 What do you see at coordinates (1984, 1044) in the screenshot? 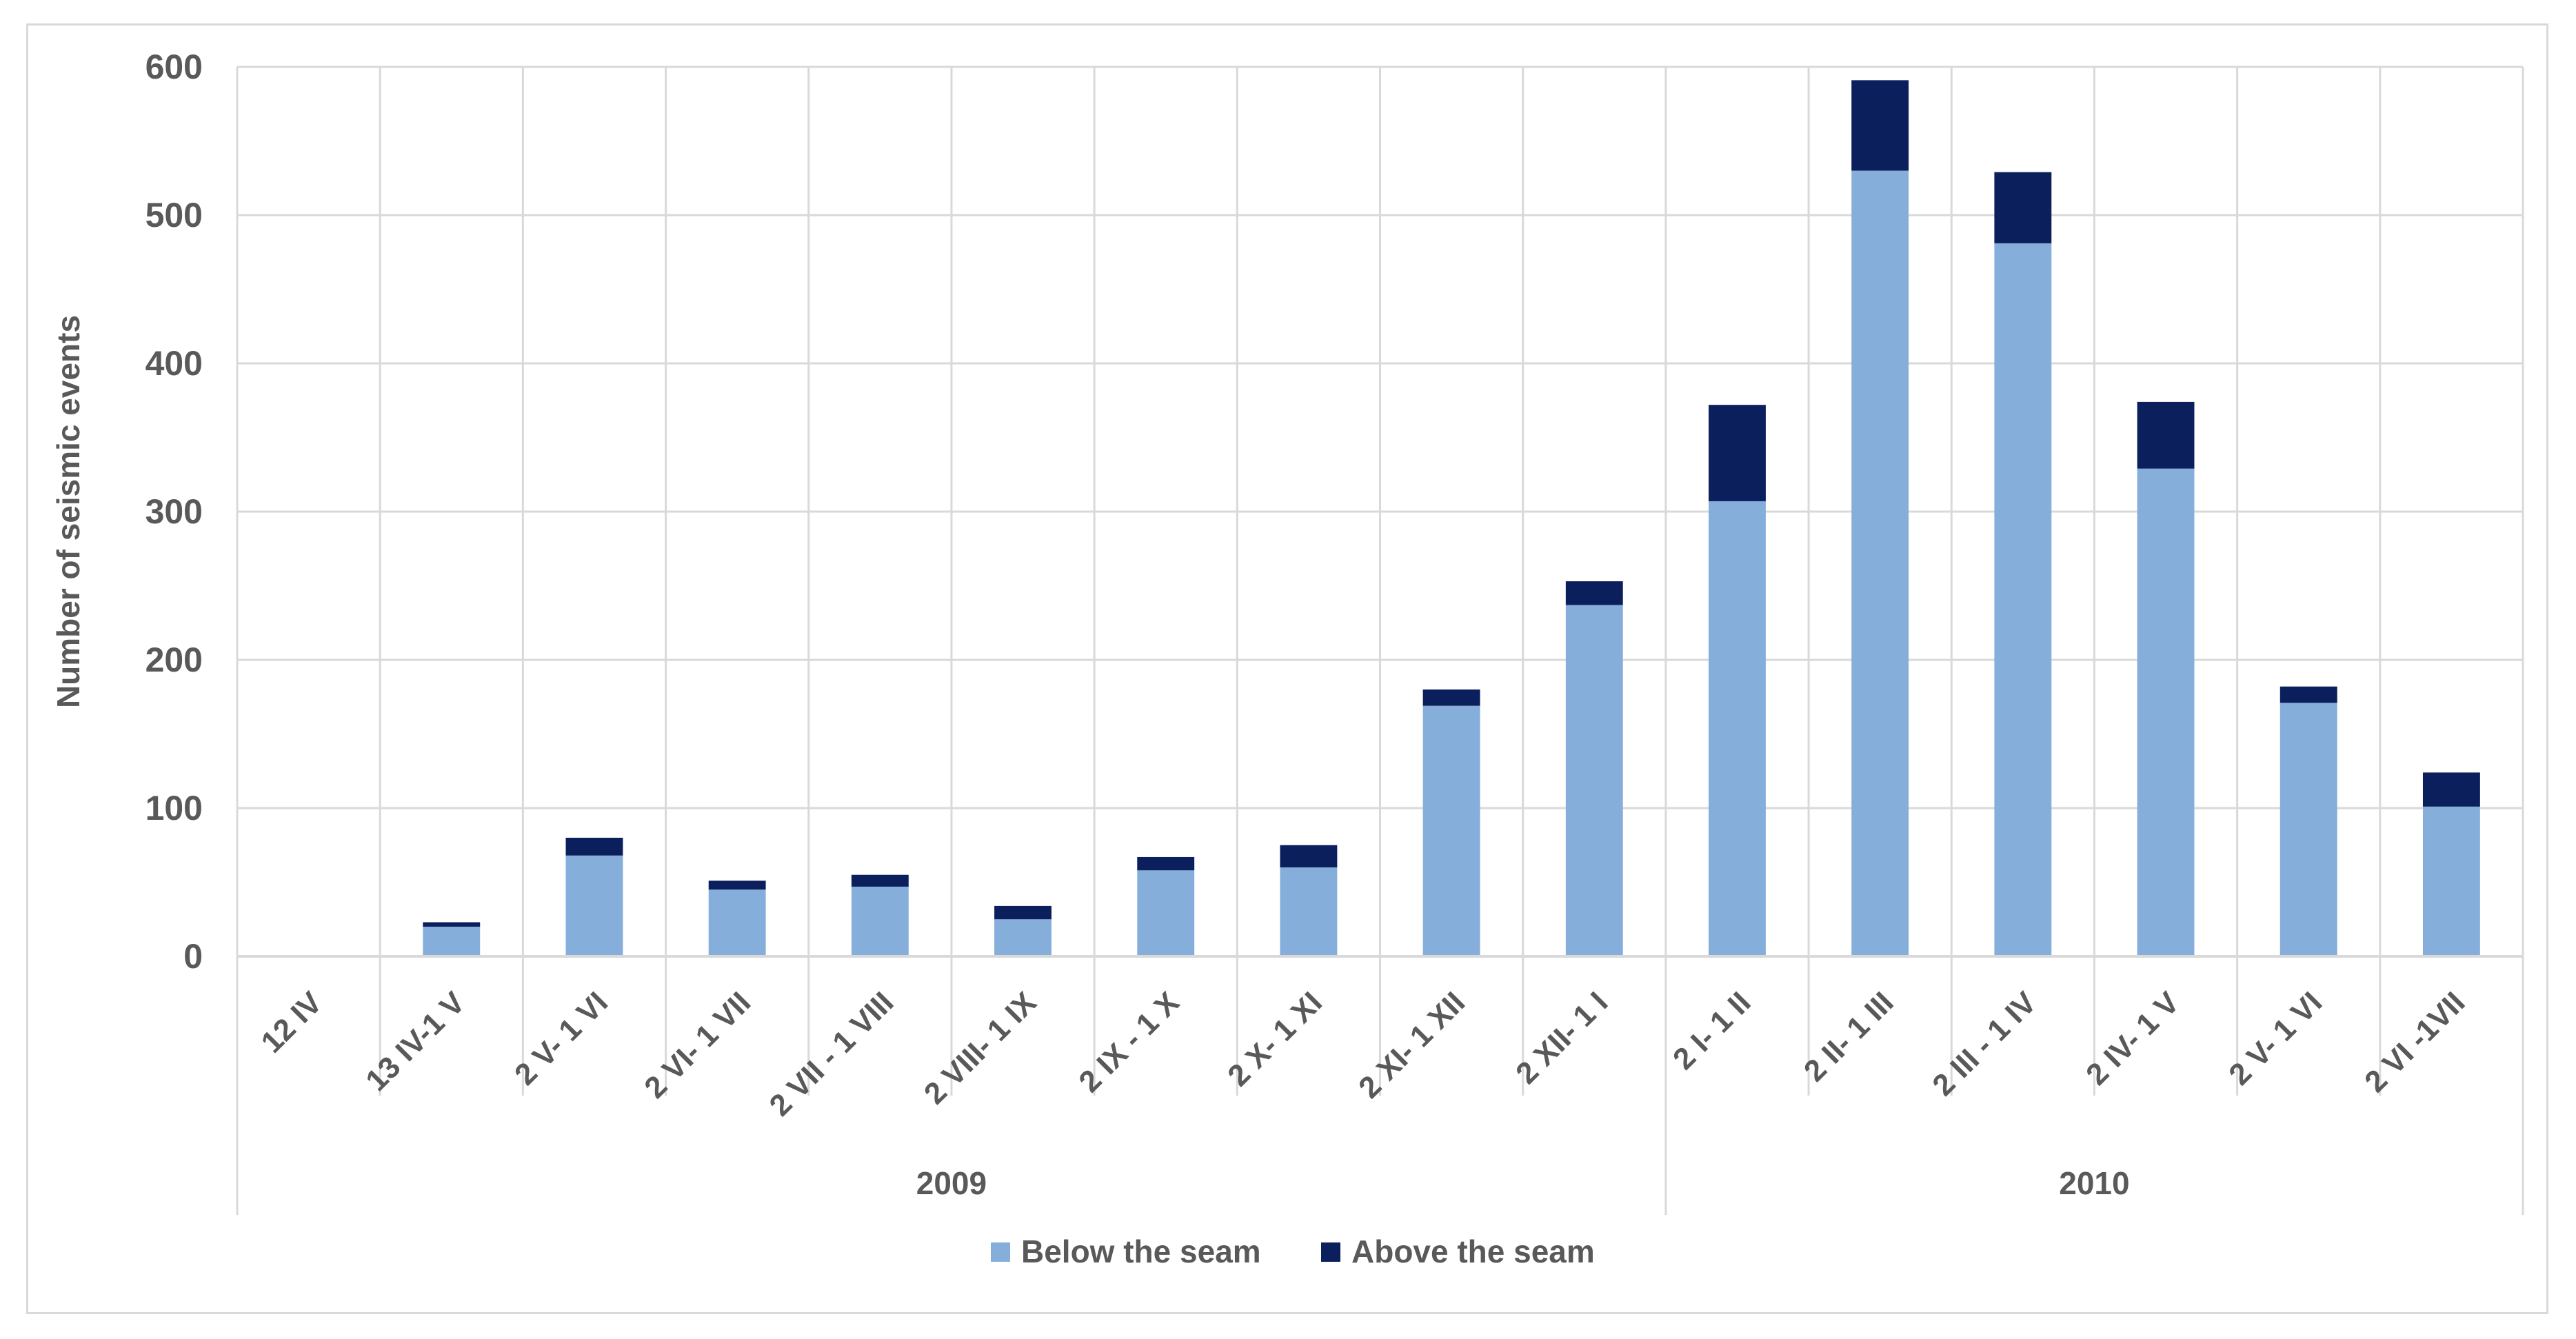
I see `x-tick-label: 2 III - 1 IV` at bounding box center [1984, 1044].